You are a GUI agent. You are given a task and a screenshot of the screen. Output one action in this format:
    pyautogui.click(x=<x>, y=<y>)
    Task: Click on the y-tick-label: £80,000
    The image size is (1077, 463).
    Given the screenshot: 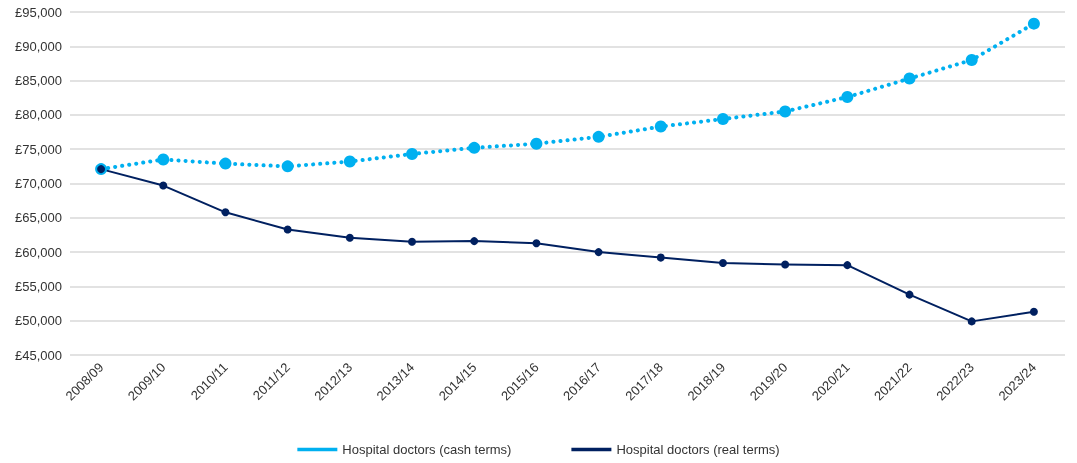 What is the action you would take?
    pyautogui.click(x=38, y=115)
    